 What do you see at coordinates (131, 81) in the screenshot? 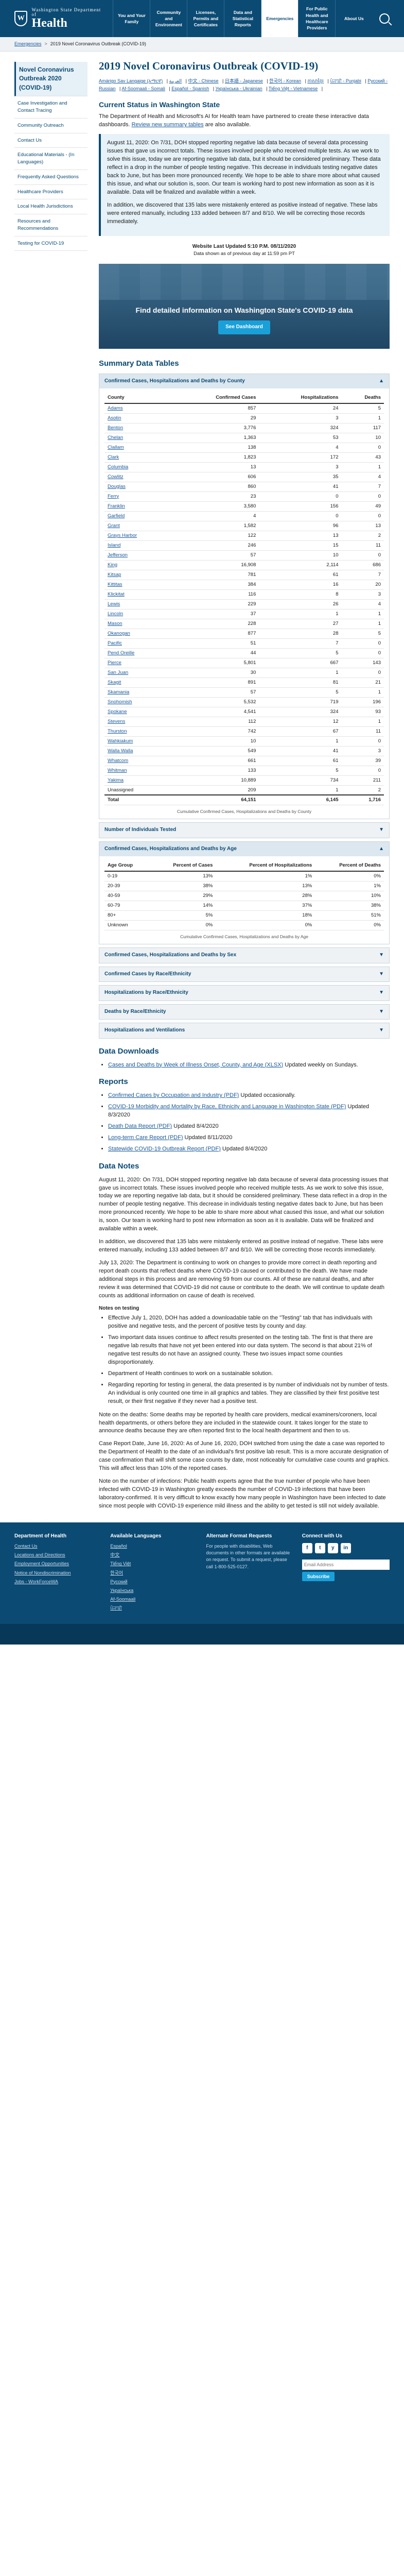
I see `language-link: Amárigo Sav Langaige (አማርኛ)` at bounding box center [131, 81].